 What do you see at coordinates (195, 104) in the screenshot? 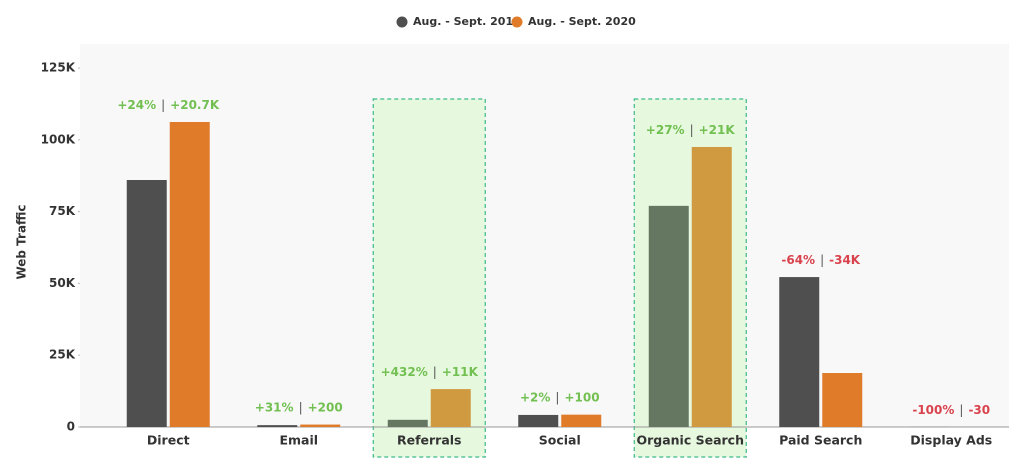
I see `change-absolute: +20.7K` at bounding box center [195, 104].